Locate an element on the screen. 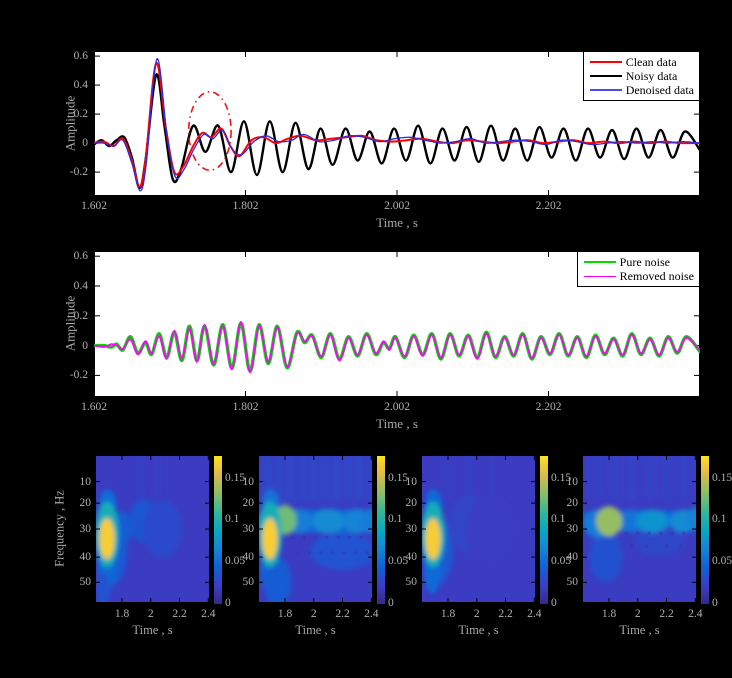  legend-row: Noisy data is located at coordinates (641, 76).